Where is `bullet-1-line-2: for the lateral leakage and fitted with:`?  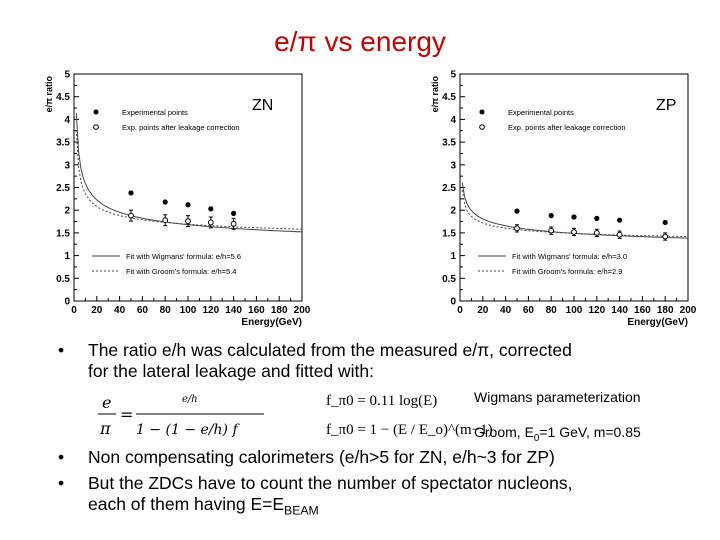
bullet-1-line-2: for the lateral leakage and fitted with: is located at coordinates (231, 371).